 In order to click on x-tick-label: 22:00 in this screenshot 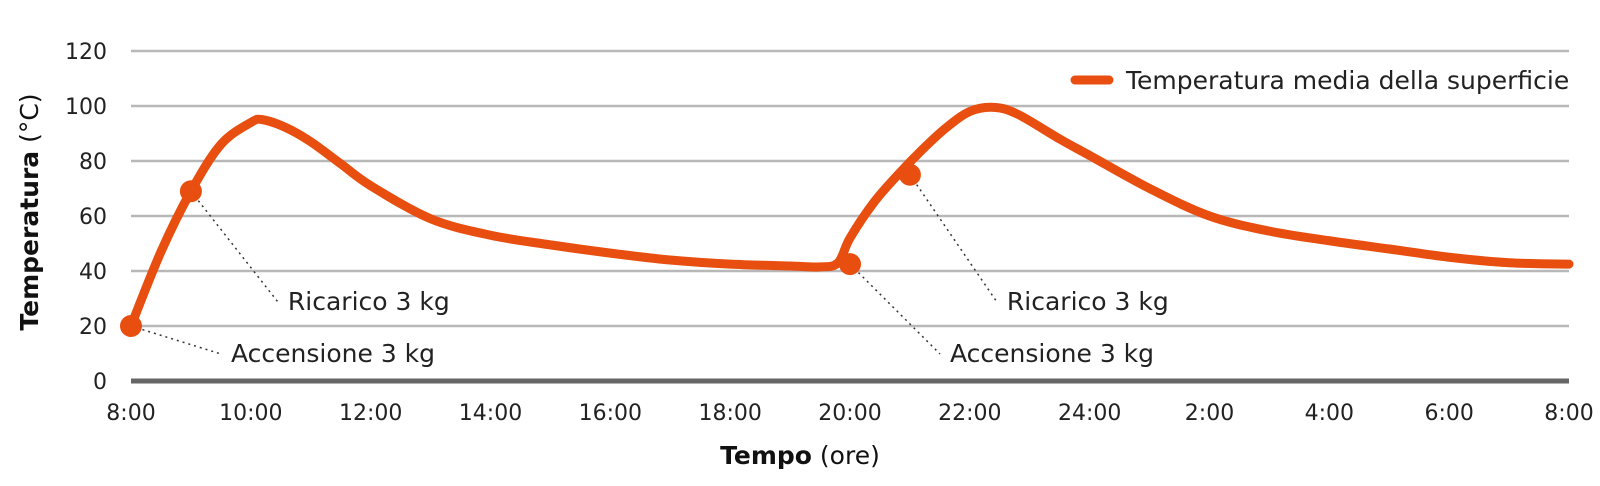, I will do `click(969, 413)`.